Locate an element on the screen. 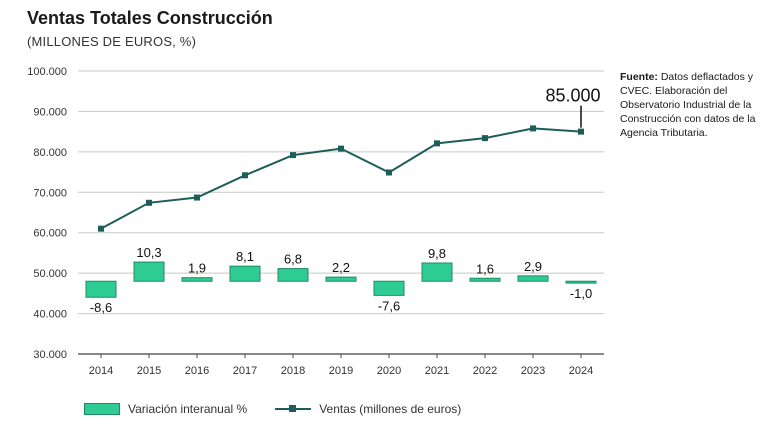 This screenshot has width=772, height=433. y-tick-label: 40.000 is located at coordinates (50, 315).